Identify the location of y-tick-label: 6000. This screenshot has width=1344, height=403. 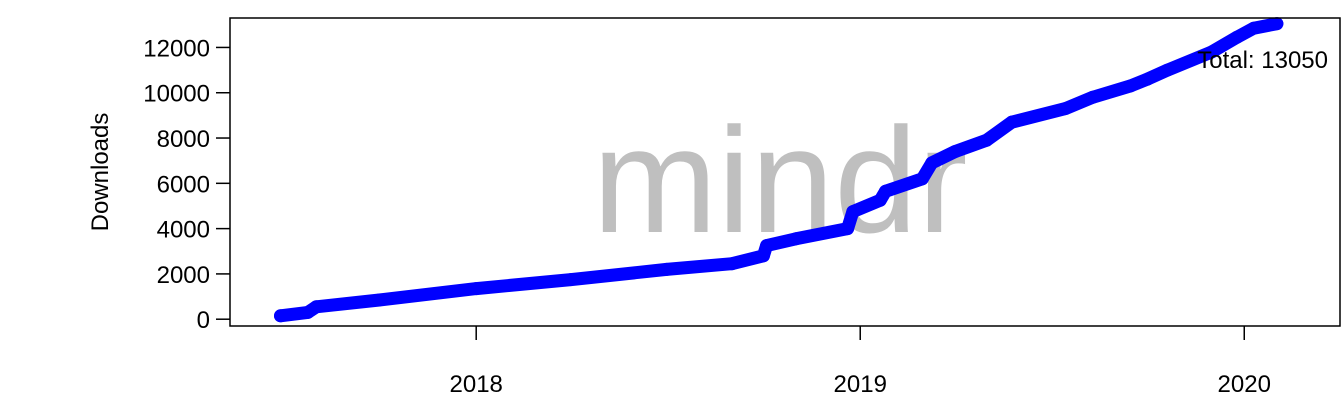
(183, 184).